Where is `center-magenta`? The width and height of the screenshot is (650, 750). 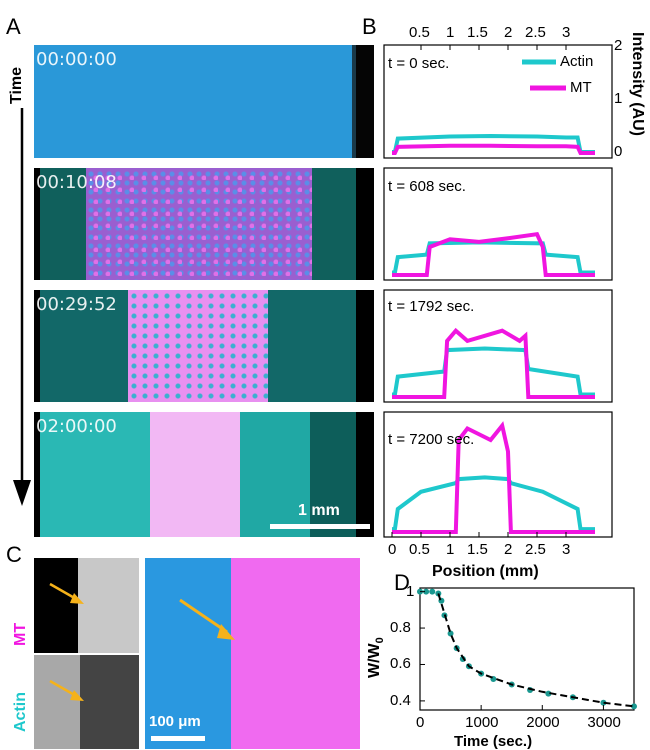 center-magenta is located at coordinates (195, 474).